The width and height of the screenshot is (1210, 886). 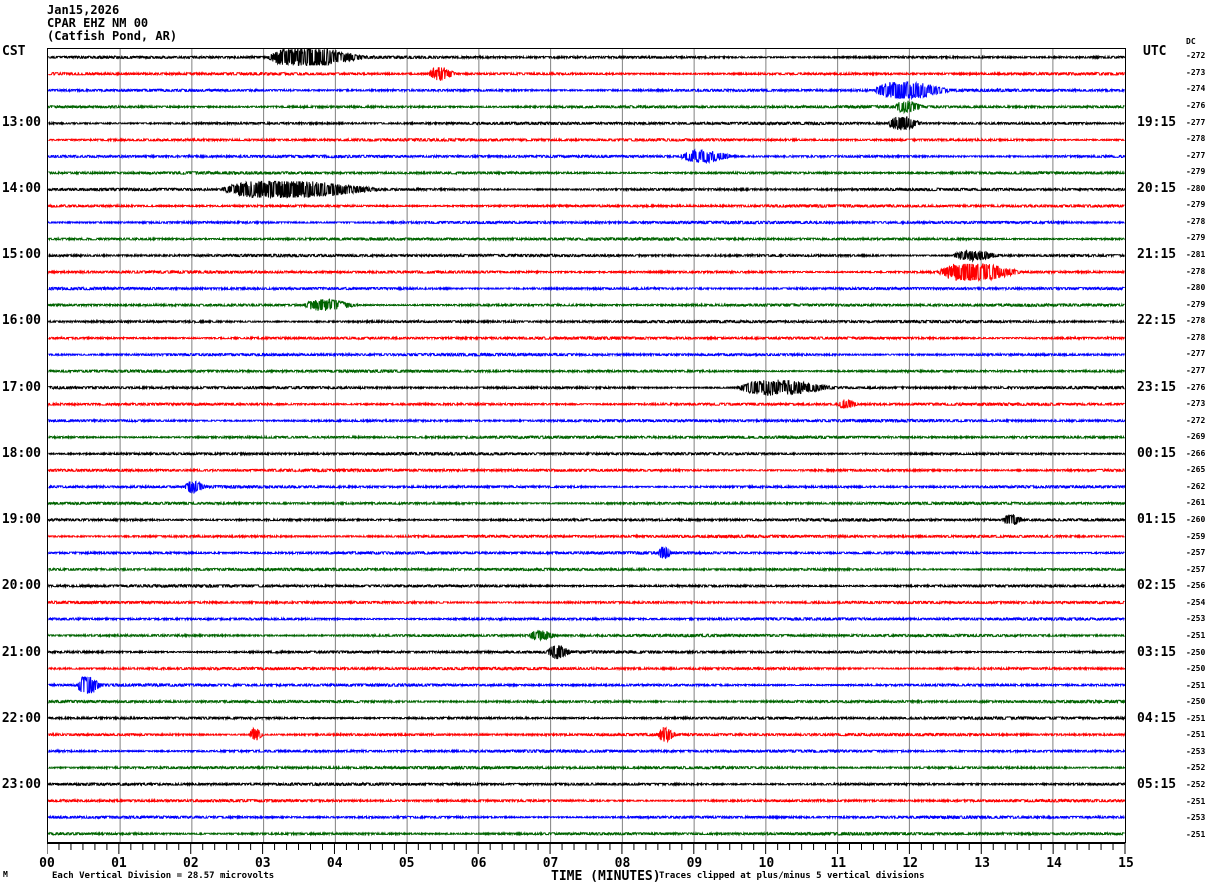 I want to click on dc-value-40: -251, so click(x=1196, y=718).